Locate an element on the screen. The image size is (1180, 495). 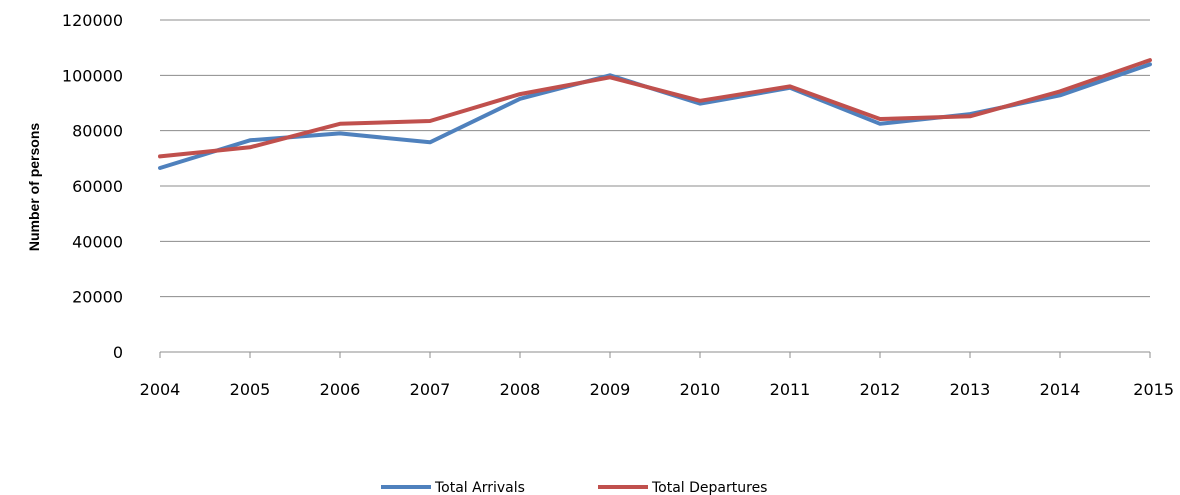
x-tick-label: 2014 is located at coordinates (1060, 389).